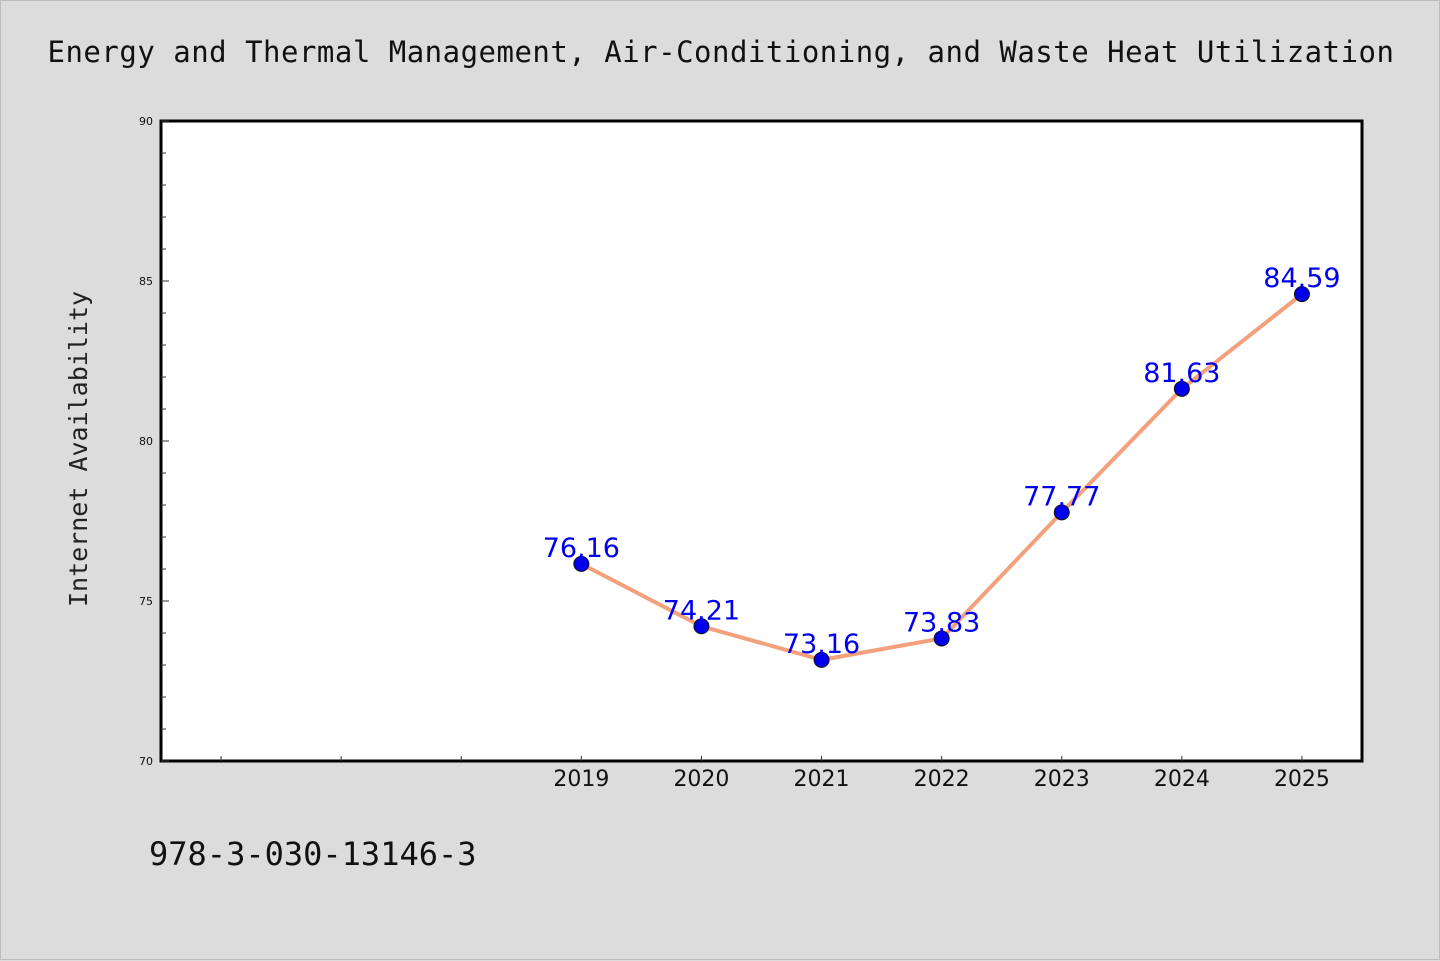 This screenshot has width=1440, height=961. What do you see at coordinates (78, 449) in the screenshot?
I see `y-axis-label: Internet Availability` at bounding box center [78, 449].